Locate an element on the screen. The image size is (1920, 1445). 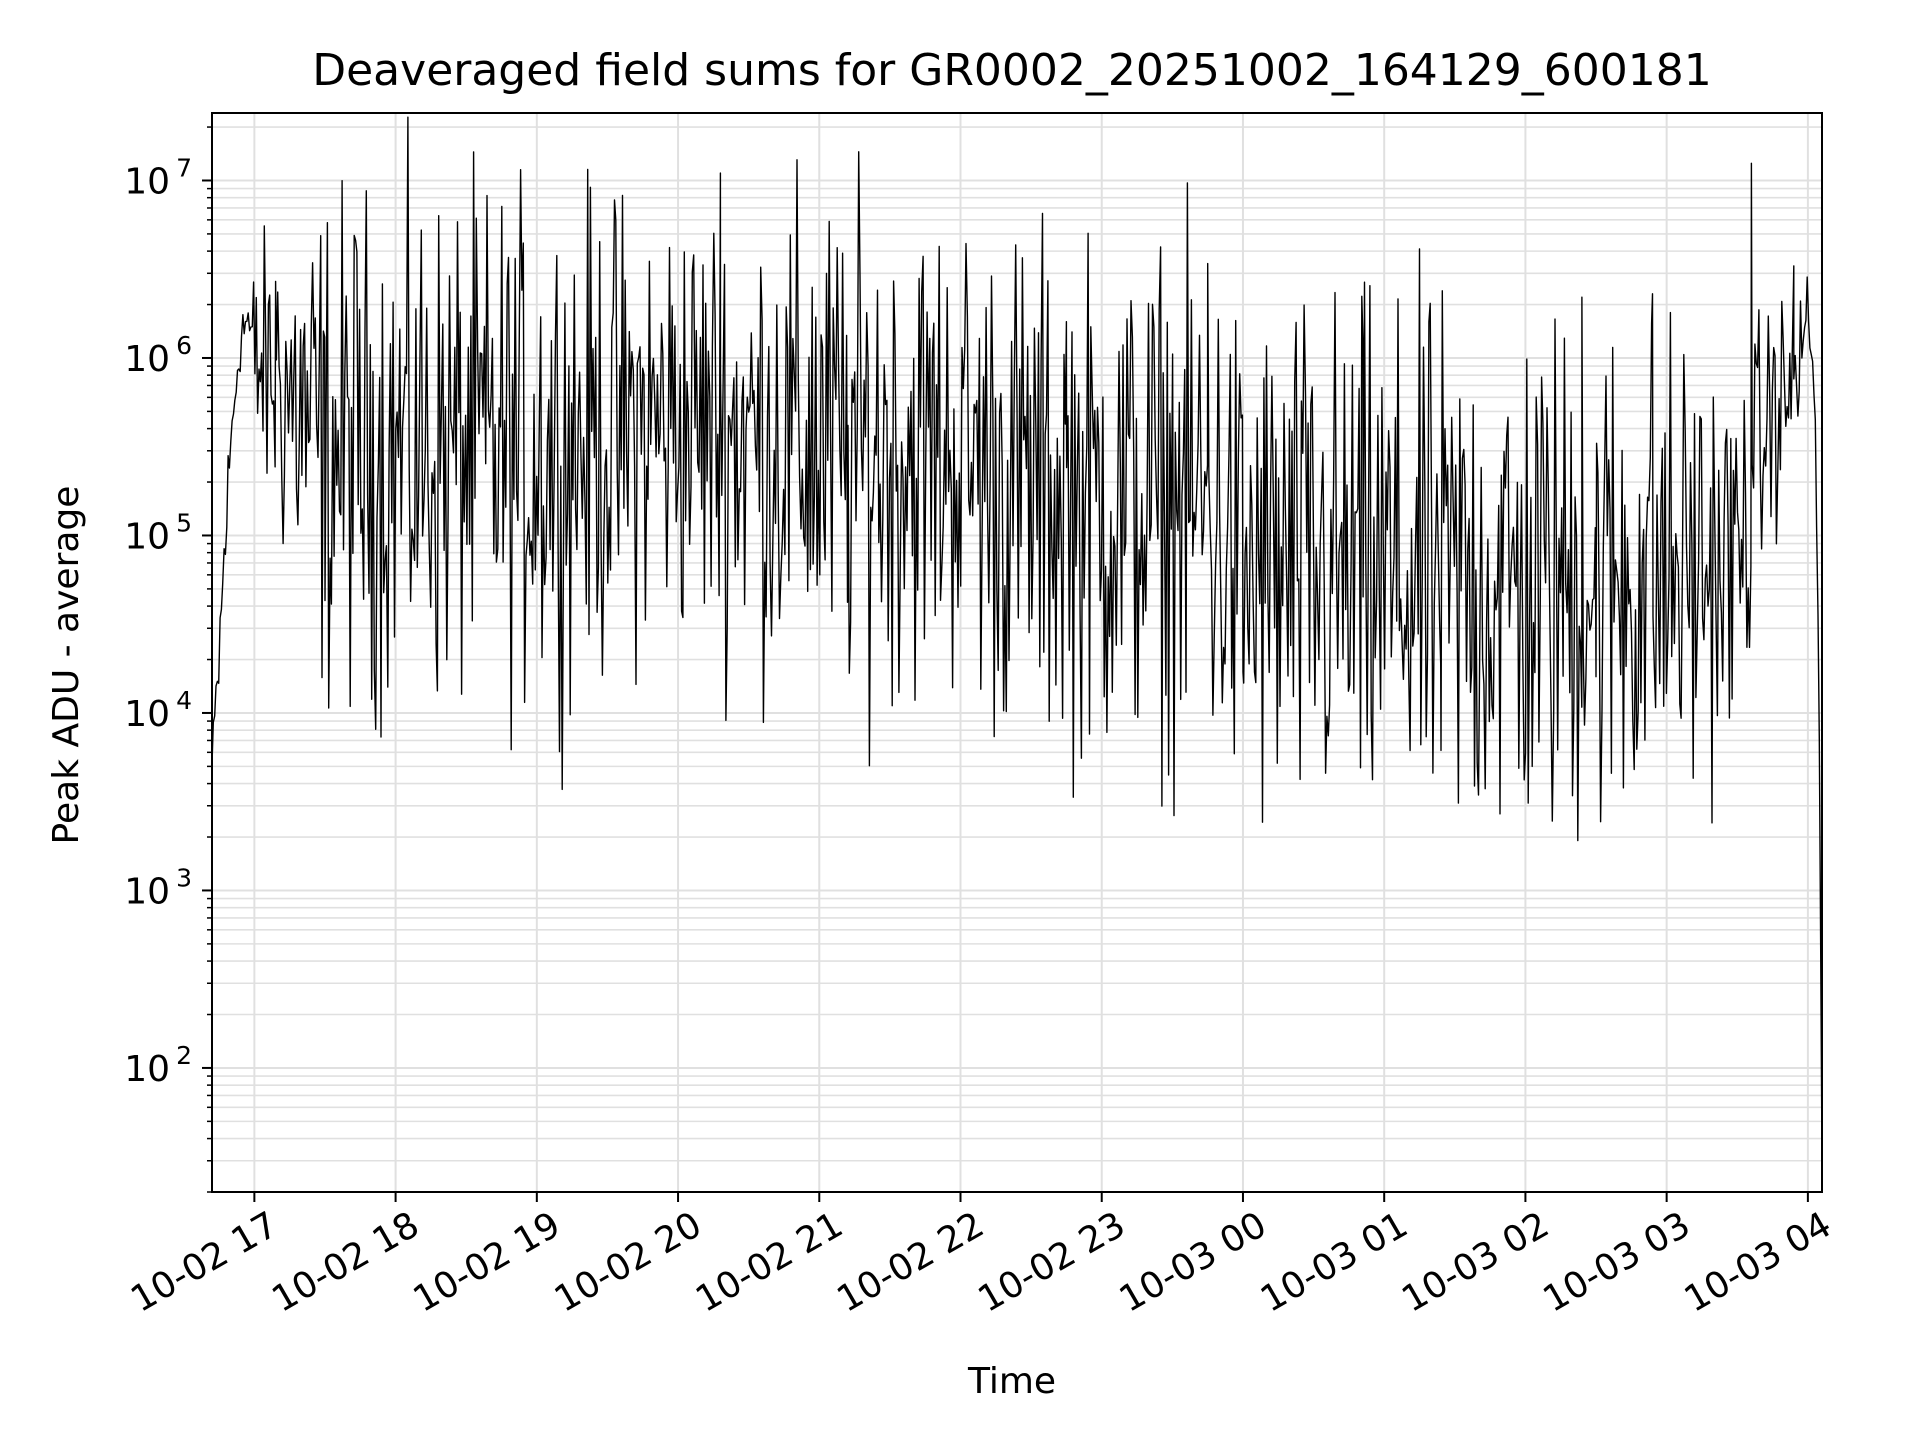
y-tick-exponent: 4 is located at coordinates (184, 700).